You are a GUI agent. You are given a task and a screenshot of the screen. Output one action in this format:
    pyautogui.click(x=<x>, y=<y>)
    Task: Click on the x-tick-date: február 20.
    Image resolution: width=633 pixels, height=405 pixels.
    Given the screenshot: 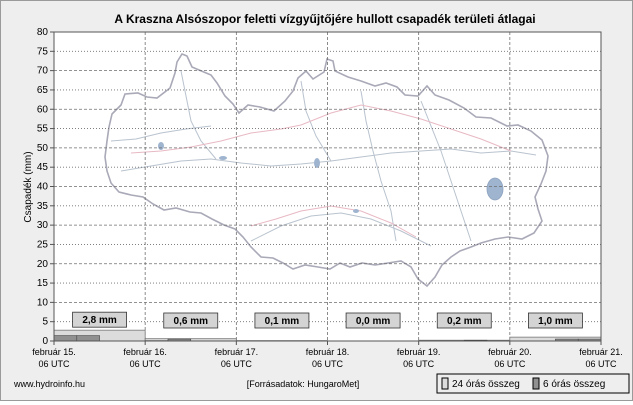 What is the action you would take?
    pyautogui.click(x=510, y=352)
    